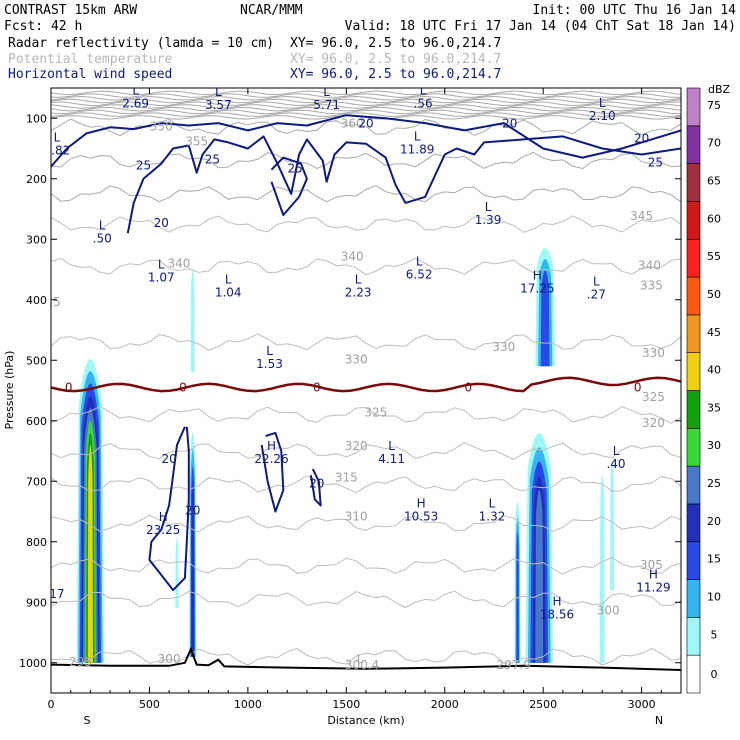  What do you see at coordinates (346, 477) in the screenshot?
I see `theta-label-5: 315` at bounding box center [346, 477].